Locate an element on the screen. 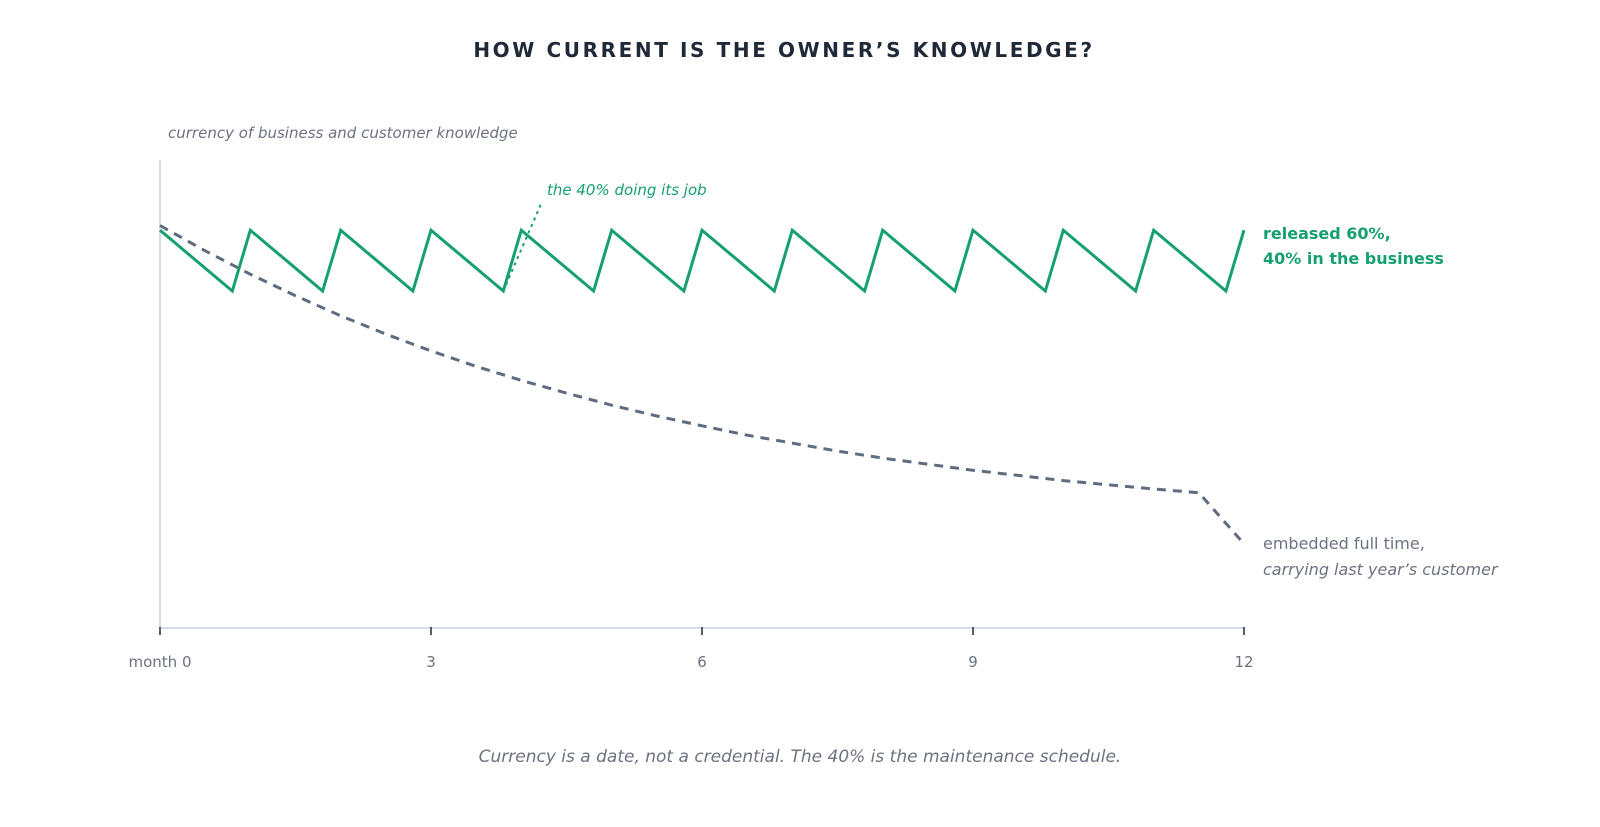  released-series-label-line2: 40% in the business is located at coordinates (1353, 258).